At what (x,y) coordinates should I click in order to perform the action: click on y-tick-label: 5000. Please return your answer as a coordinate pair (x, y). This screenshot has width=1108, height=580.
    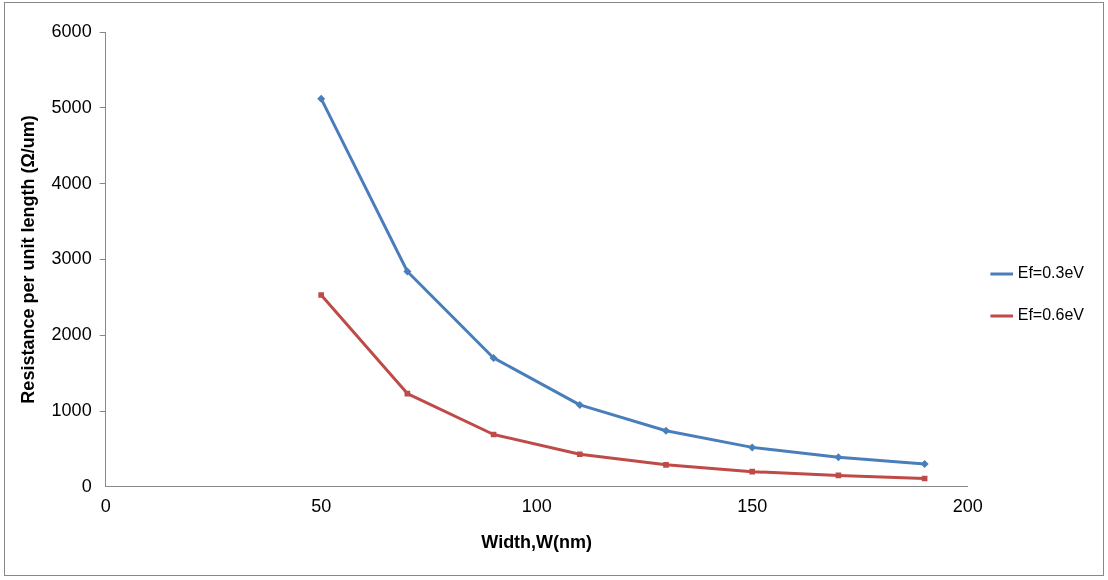
    Looking at the image, I should click on (71, 106).